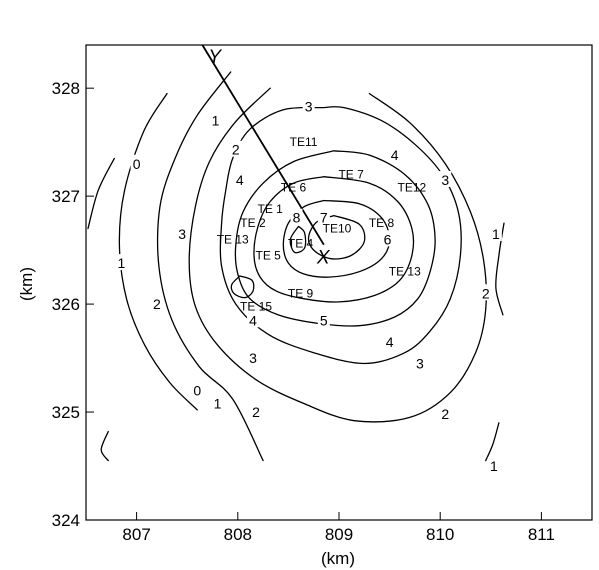  Describe the element at coordinates (351, 175) in the screenshot. I see `station-label: TE 7` at that location.